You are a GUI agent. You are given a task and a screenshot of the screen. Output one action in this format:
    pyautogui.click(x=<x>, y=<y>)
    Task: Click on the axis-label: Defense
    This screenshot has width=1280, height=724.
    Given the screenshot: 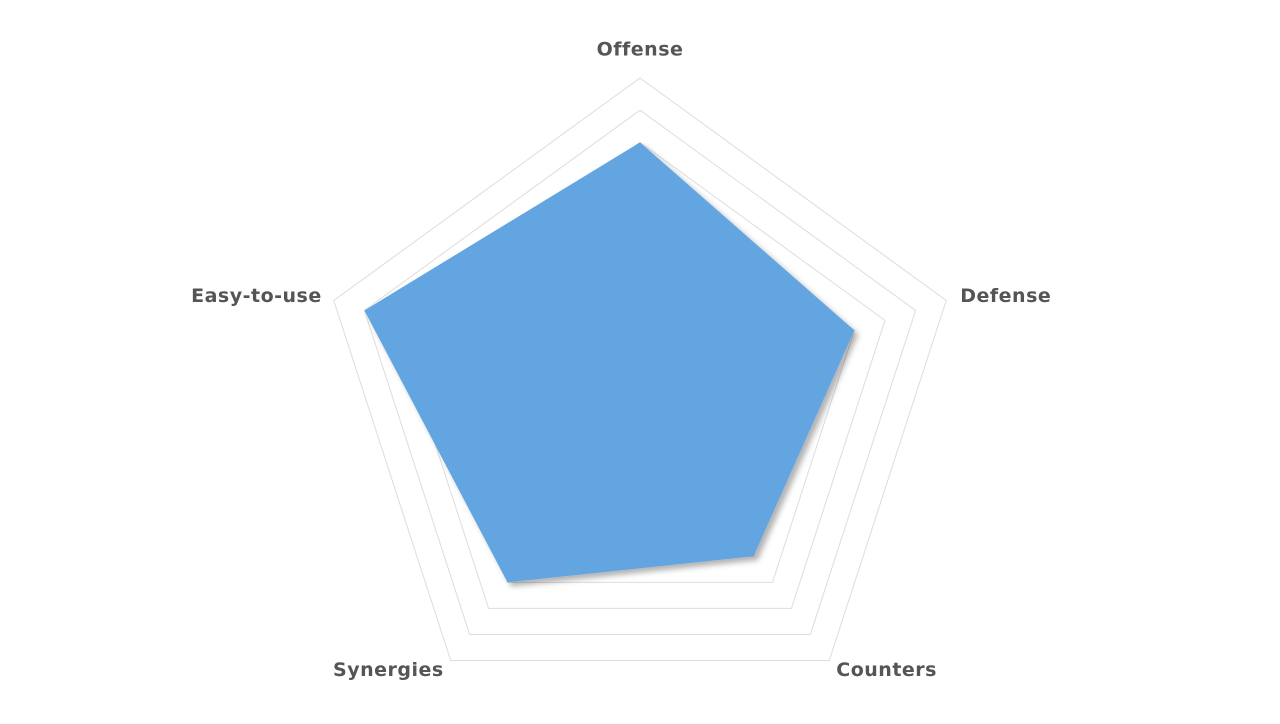 What is the action you would take?
    pyautogui.click(x=1005, y=296)
    